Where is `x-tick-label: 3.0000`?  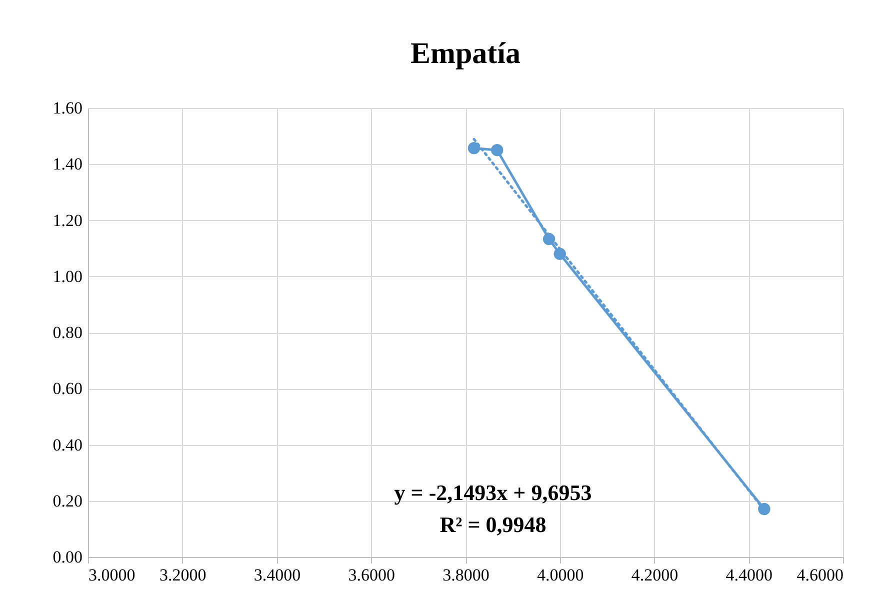
x-tick-label: 3.0000 is located at coordinates (112, 575).